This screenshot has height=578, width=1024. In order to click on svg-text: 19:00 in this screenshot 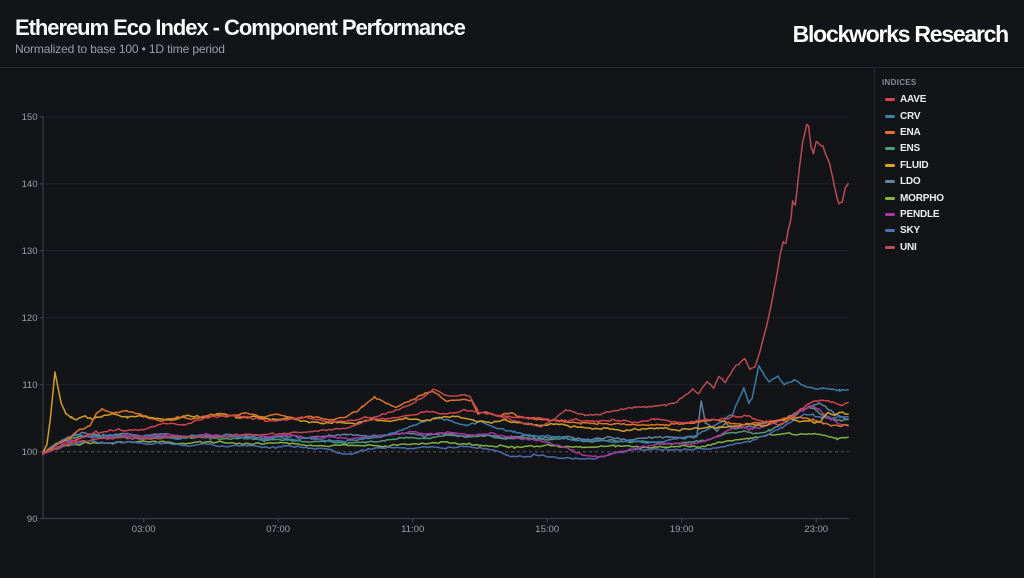, I will do `click(682, 529)`.